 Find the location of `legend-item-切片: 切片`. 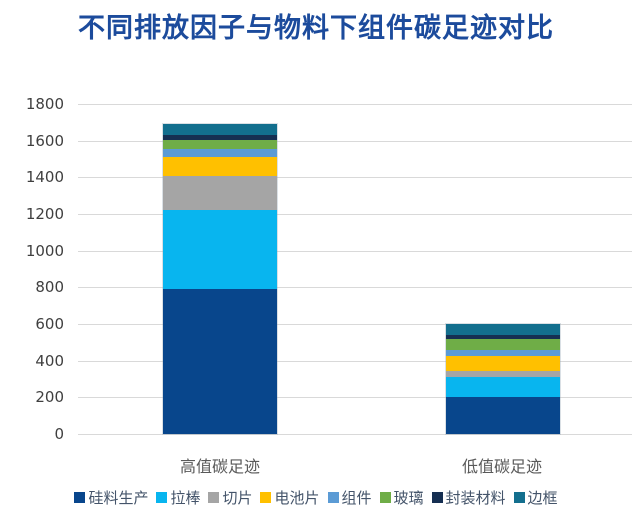

legend-item-切片: 切片 is located at coordinates (230, 497).